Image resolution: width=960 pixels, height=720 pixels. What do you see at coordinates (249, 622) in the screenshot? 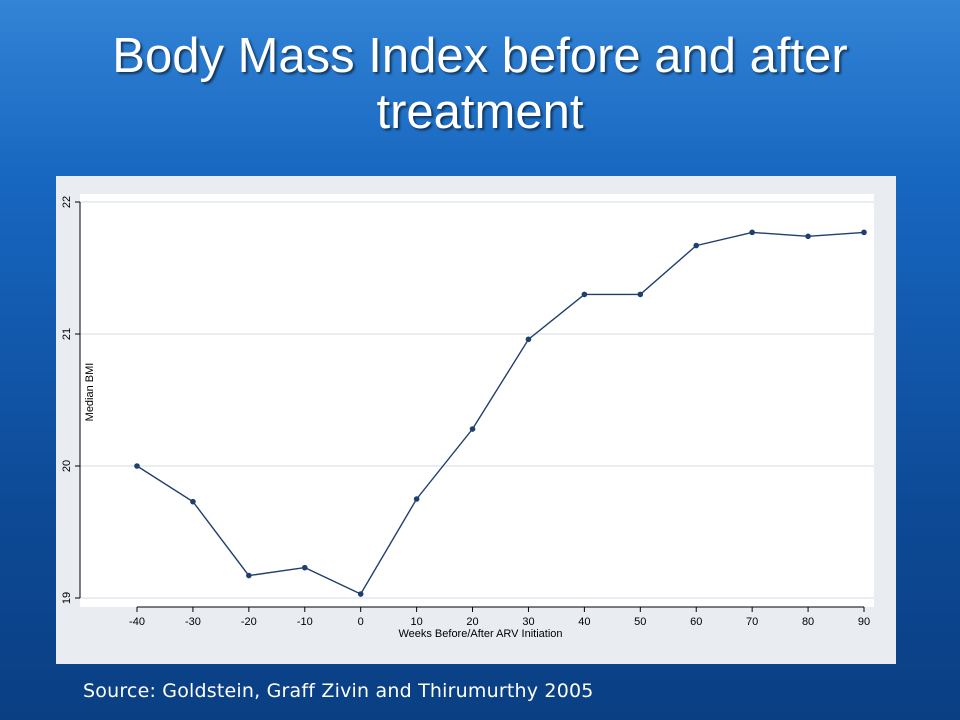
I see `x-tick-label: -20` at bounding box center [249, 622].